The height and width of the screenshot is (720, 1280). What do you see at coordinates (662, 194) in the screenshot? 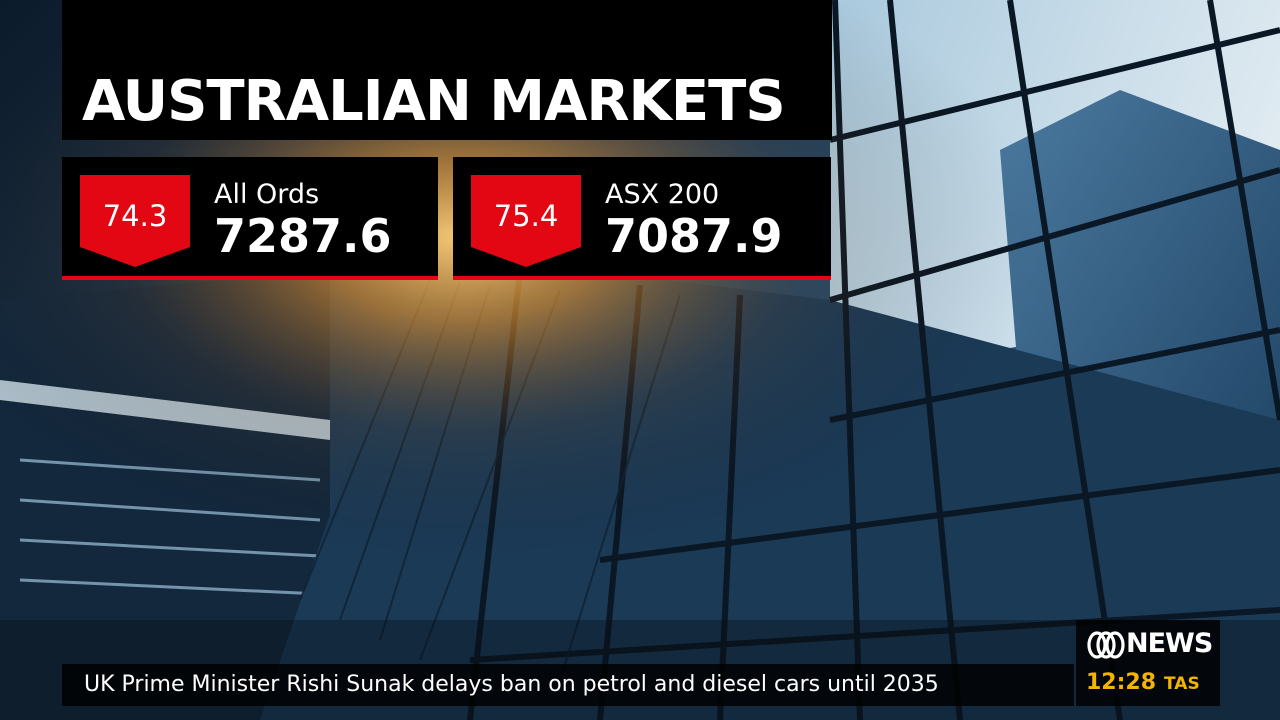
I see `index-name: ASX 200` at bounding box center [662, 194].